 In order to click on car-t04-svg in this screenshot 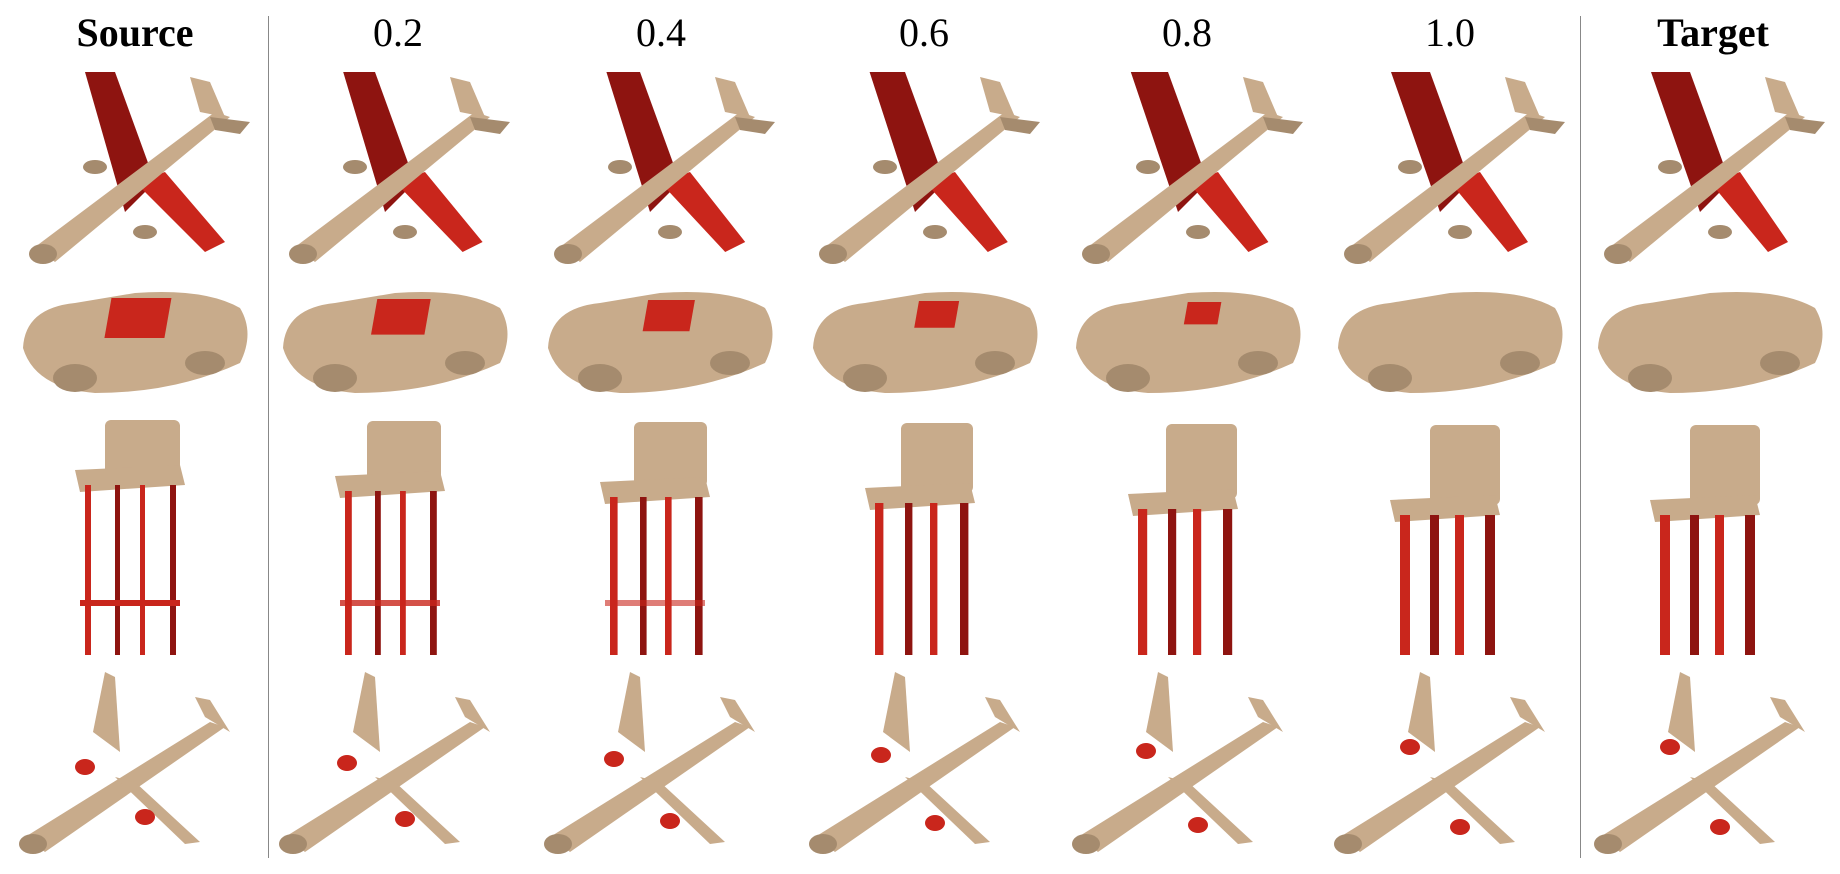, I will do `click(660, 342)`.